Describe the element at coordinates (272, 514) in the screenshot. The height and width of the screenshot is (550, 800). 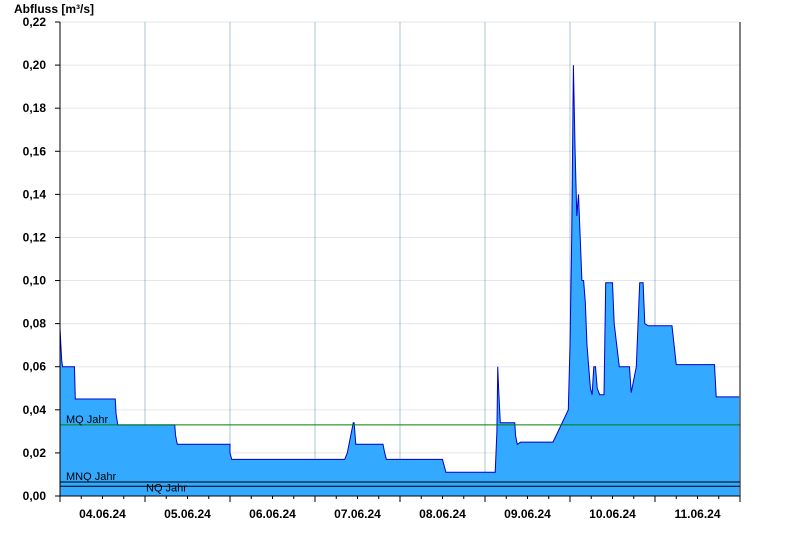
I see `x-tick-label-2: 06.06.24` at that location.